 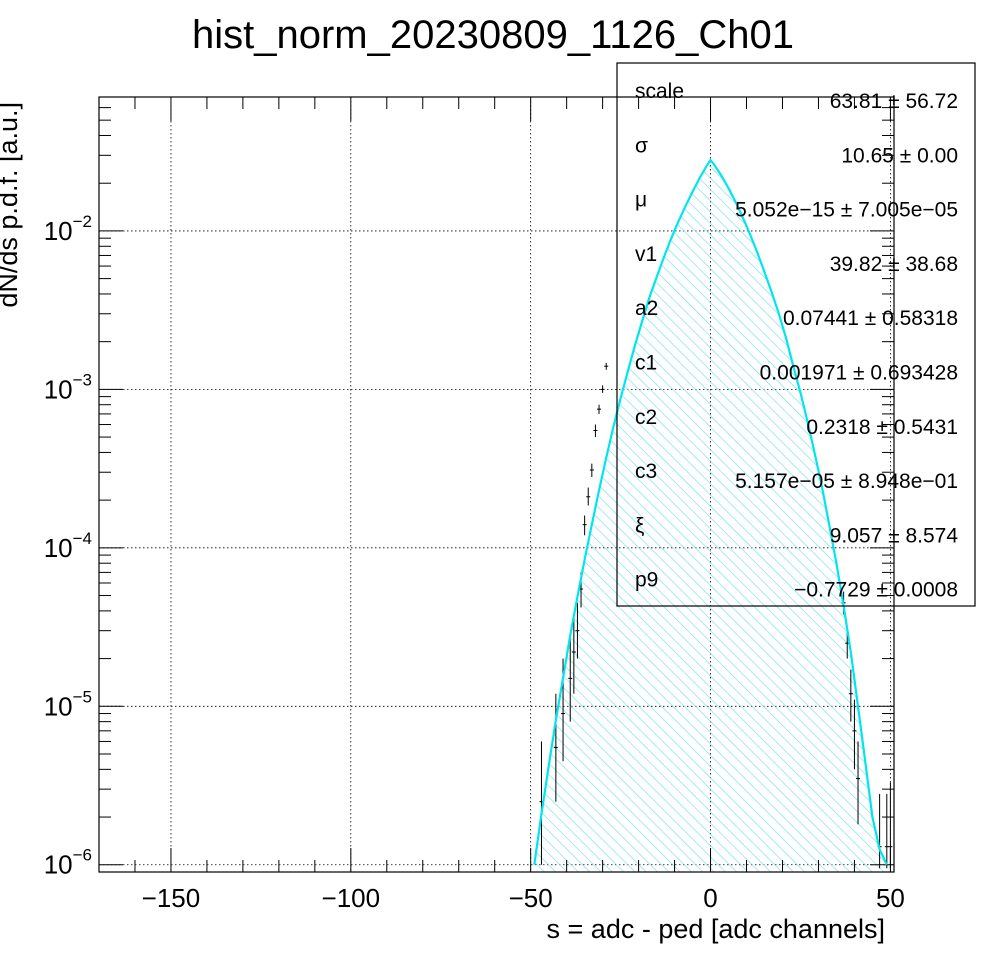 I want to click on y-tick-exponent: −6, so click(x=82, y=855).